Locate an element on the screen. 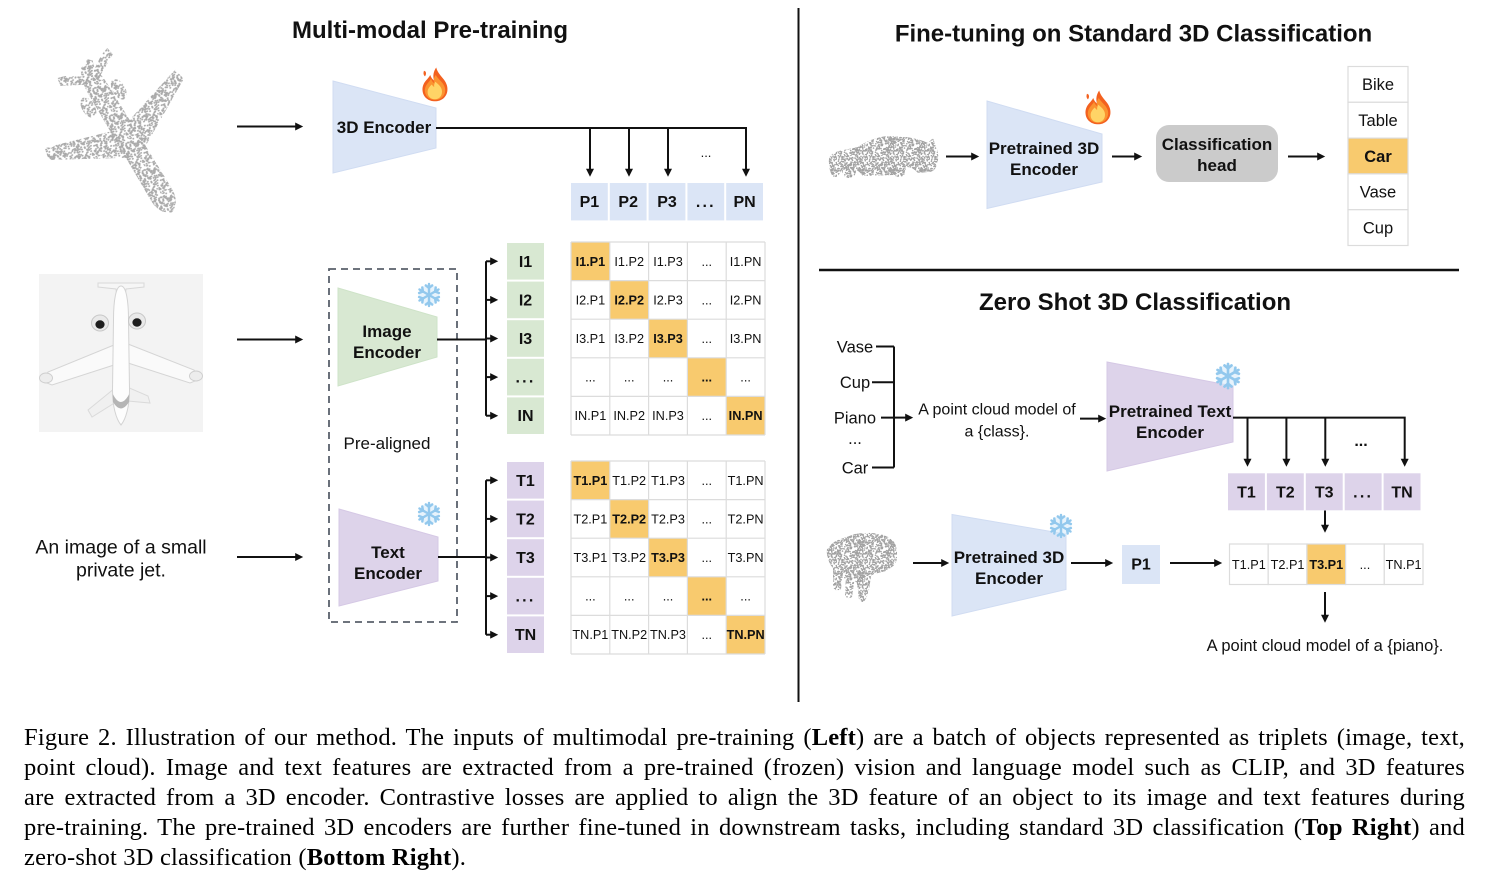 This screenshot has height=888, width=1490. svg-text: I1.P1 is located at coordinates (591, 262).